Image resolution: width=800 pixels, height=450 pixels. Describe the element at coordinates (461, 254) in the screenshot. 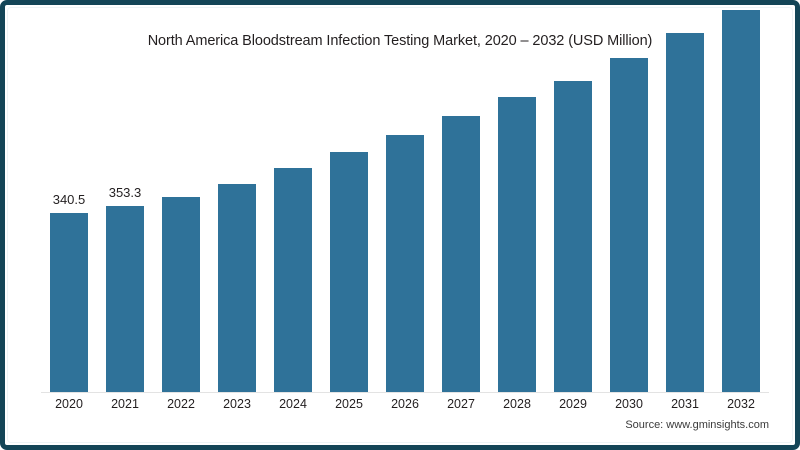

I see `bar-2027` at that location.